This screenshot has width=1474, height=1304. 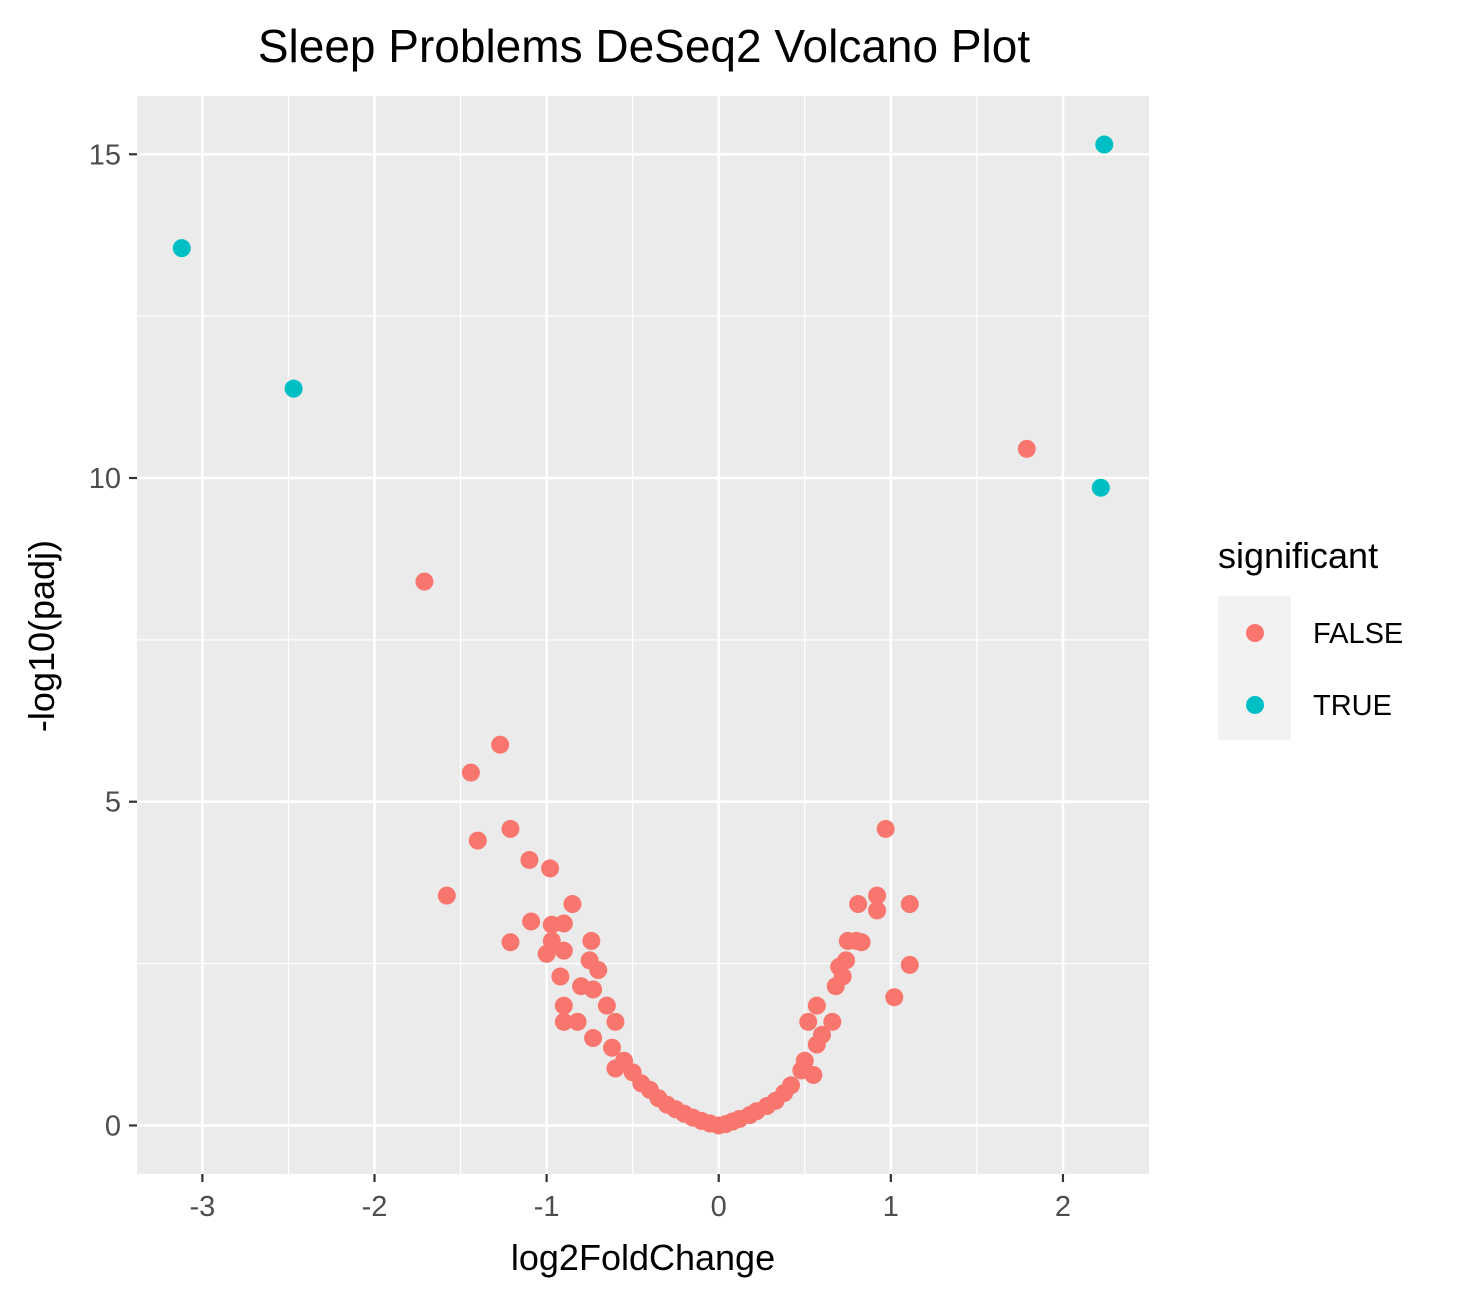 I want to click on legend-label-true: TRUE, so click(x=1352, y=706).